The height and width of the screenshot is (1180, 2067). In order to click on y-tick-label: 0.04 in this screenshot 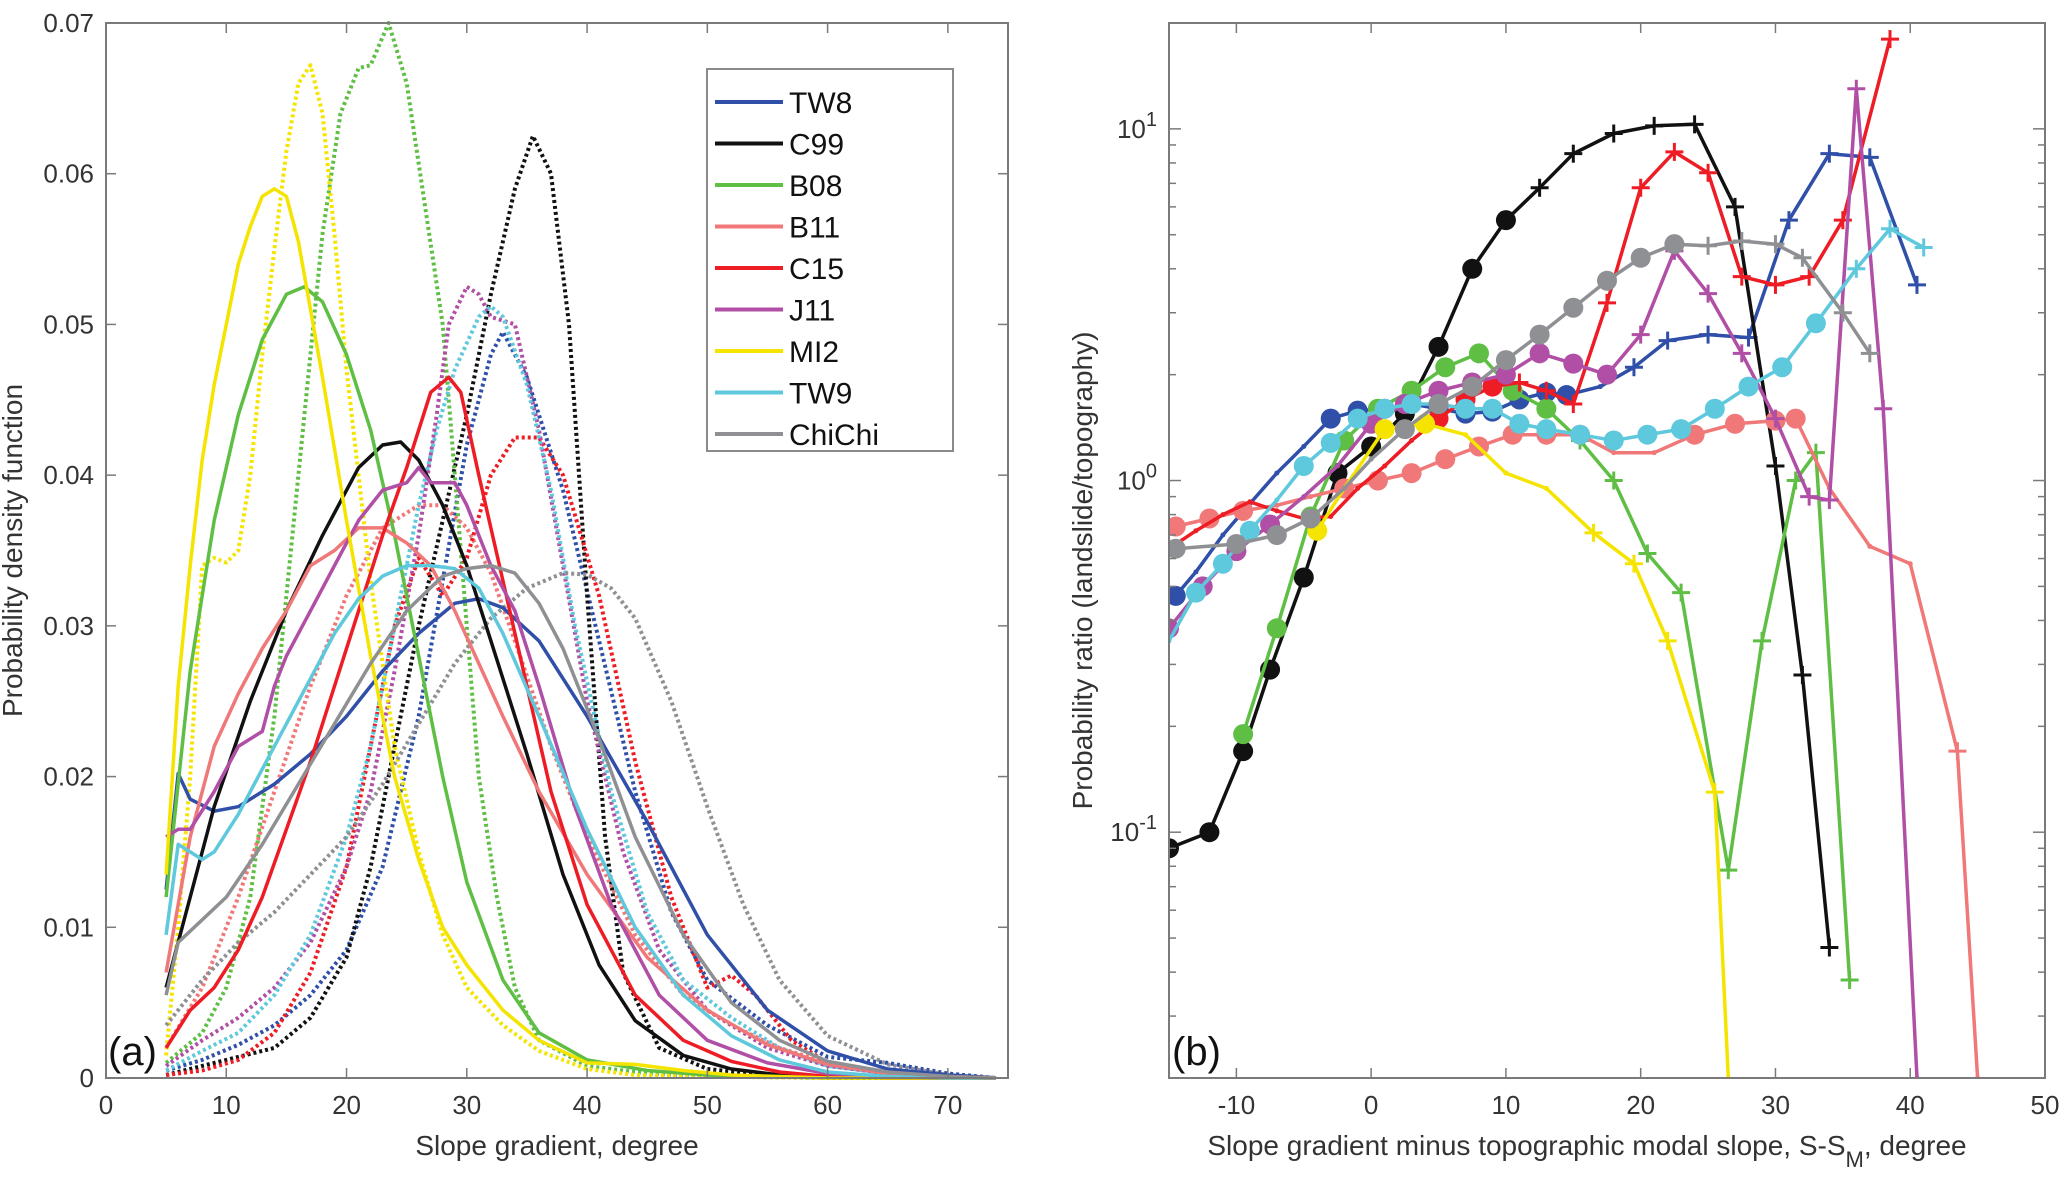, I will do `click(68, 475)`.